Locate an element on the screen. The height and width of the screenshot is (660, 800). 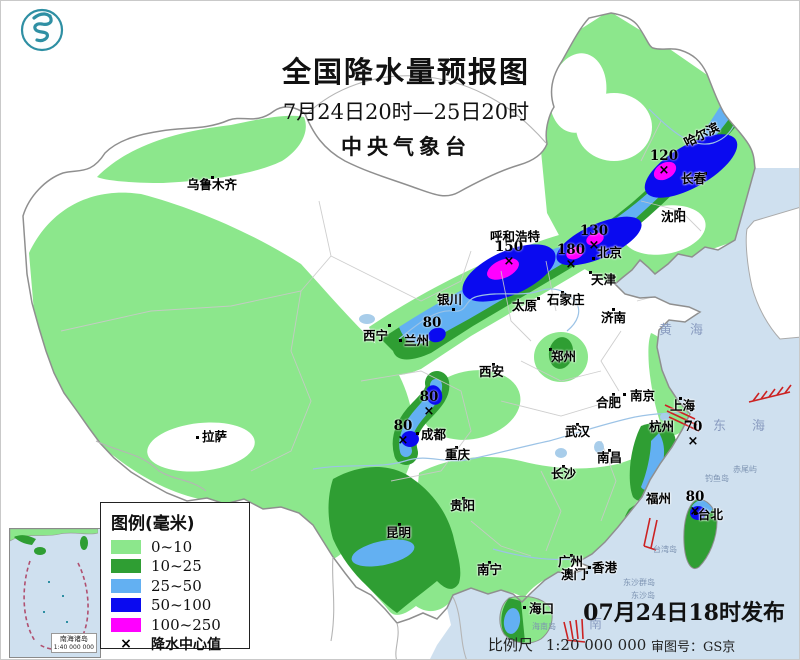
city-label-hangzhou: 杭州 is located at coordinates (662, 426).